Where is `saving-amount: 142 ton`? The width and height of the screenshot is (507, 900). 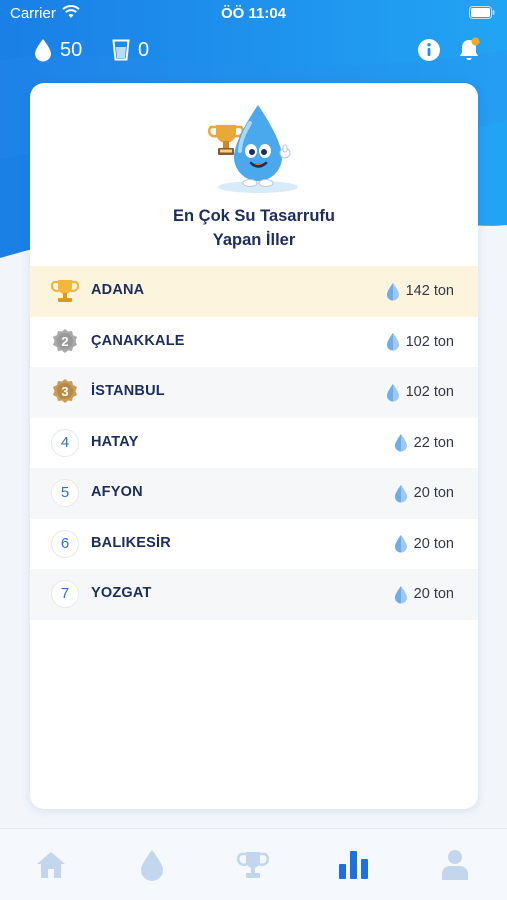
saving-amount: 142 ton is located at coordinates (420, 291).